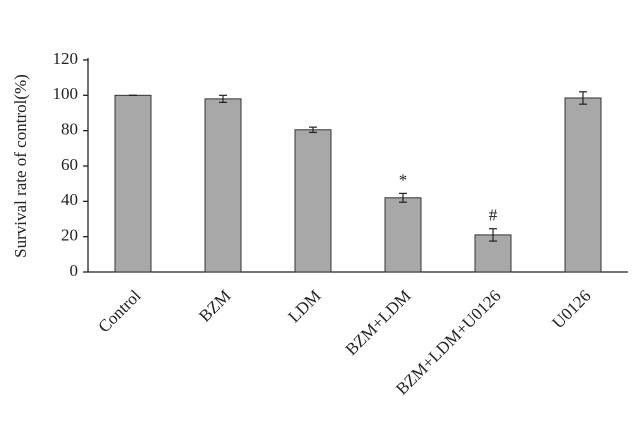  I want to click on x-tick-label: Control, so click(119, 311).